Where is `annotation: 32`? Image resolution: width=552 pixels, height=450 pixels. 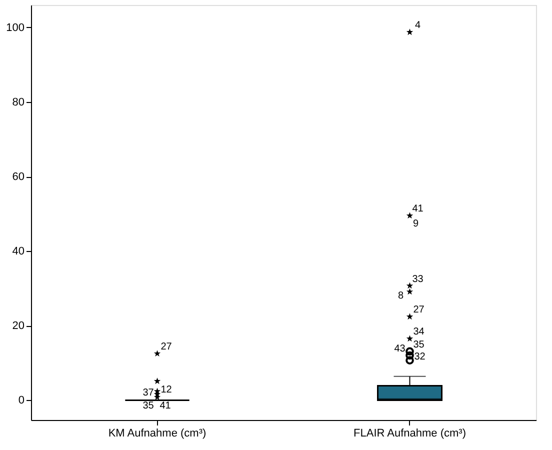
annotation: 32 is located at coordinates (420, 356).